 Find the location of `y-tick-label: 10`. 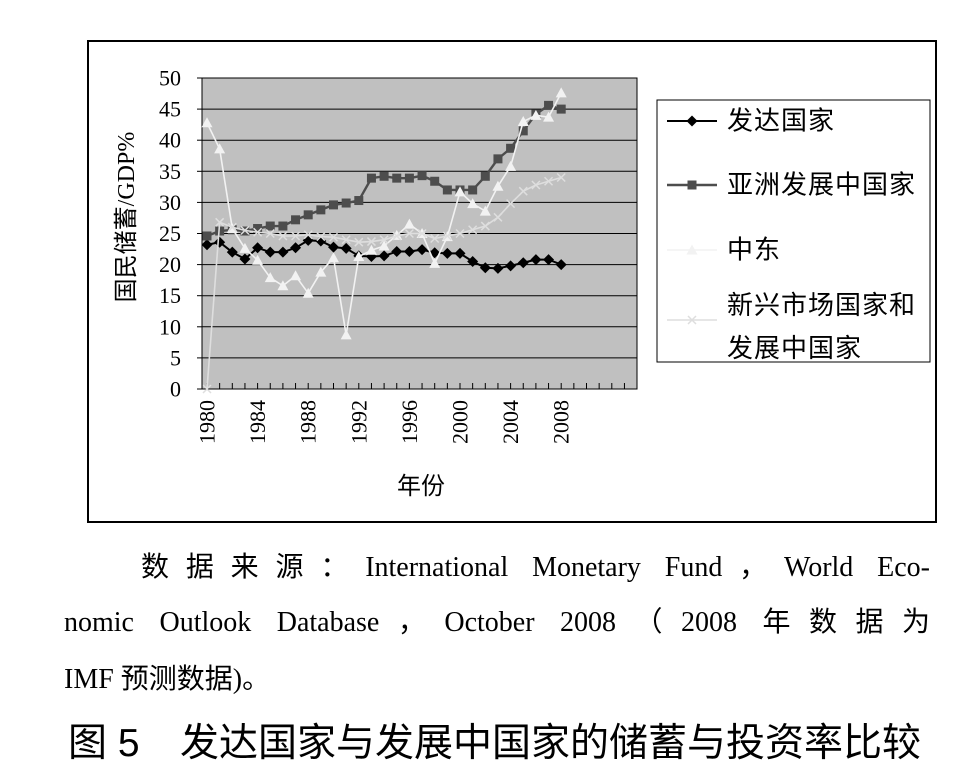

y-tick-label: 10 is located at coordinates (170, 326).